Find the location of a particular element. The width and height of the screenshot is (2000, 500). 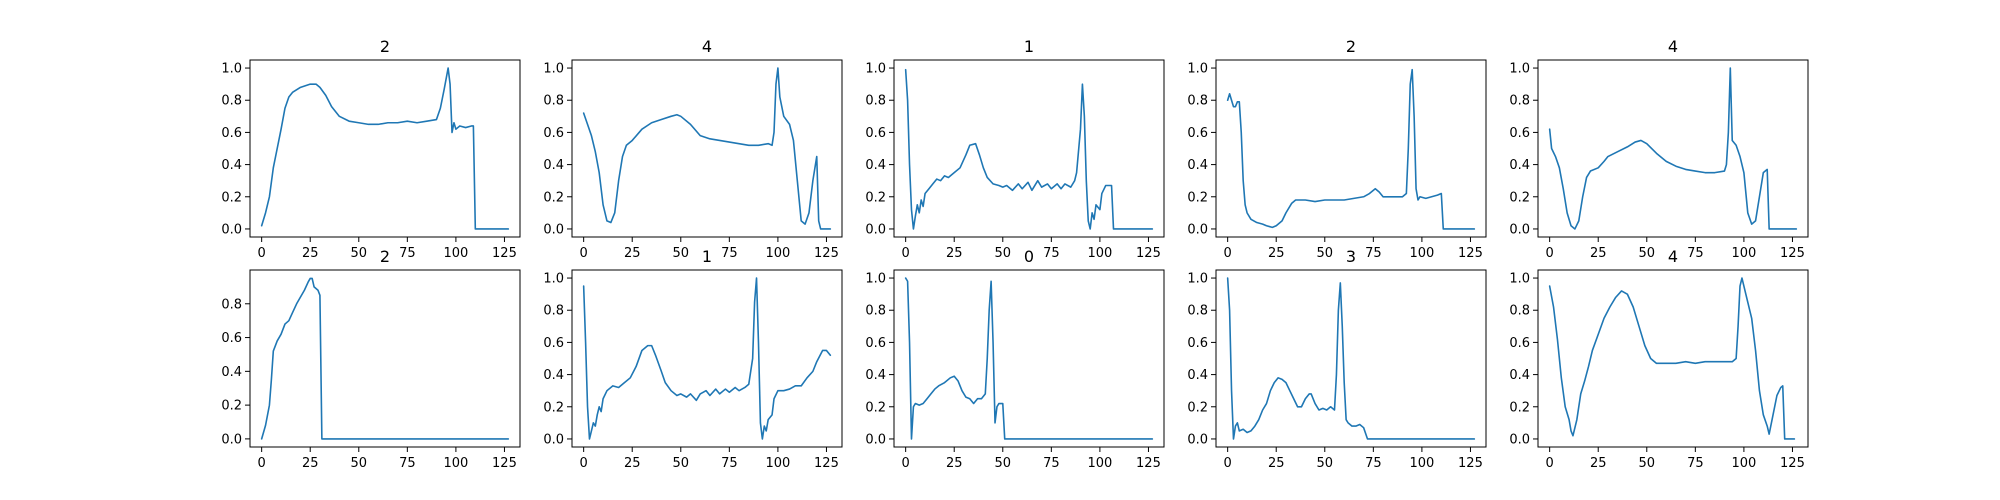

subplot-8: 0 0 25 50 75 100 125 0.0 0.2 0.4 0.6 0.8 1.0 is located at coordinates (1015, 359).